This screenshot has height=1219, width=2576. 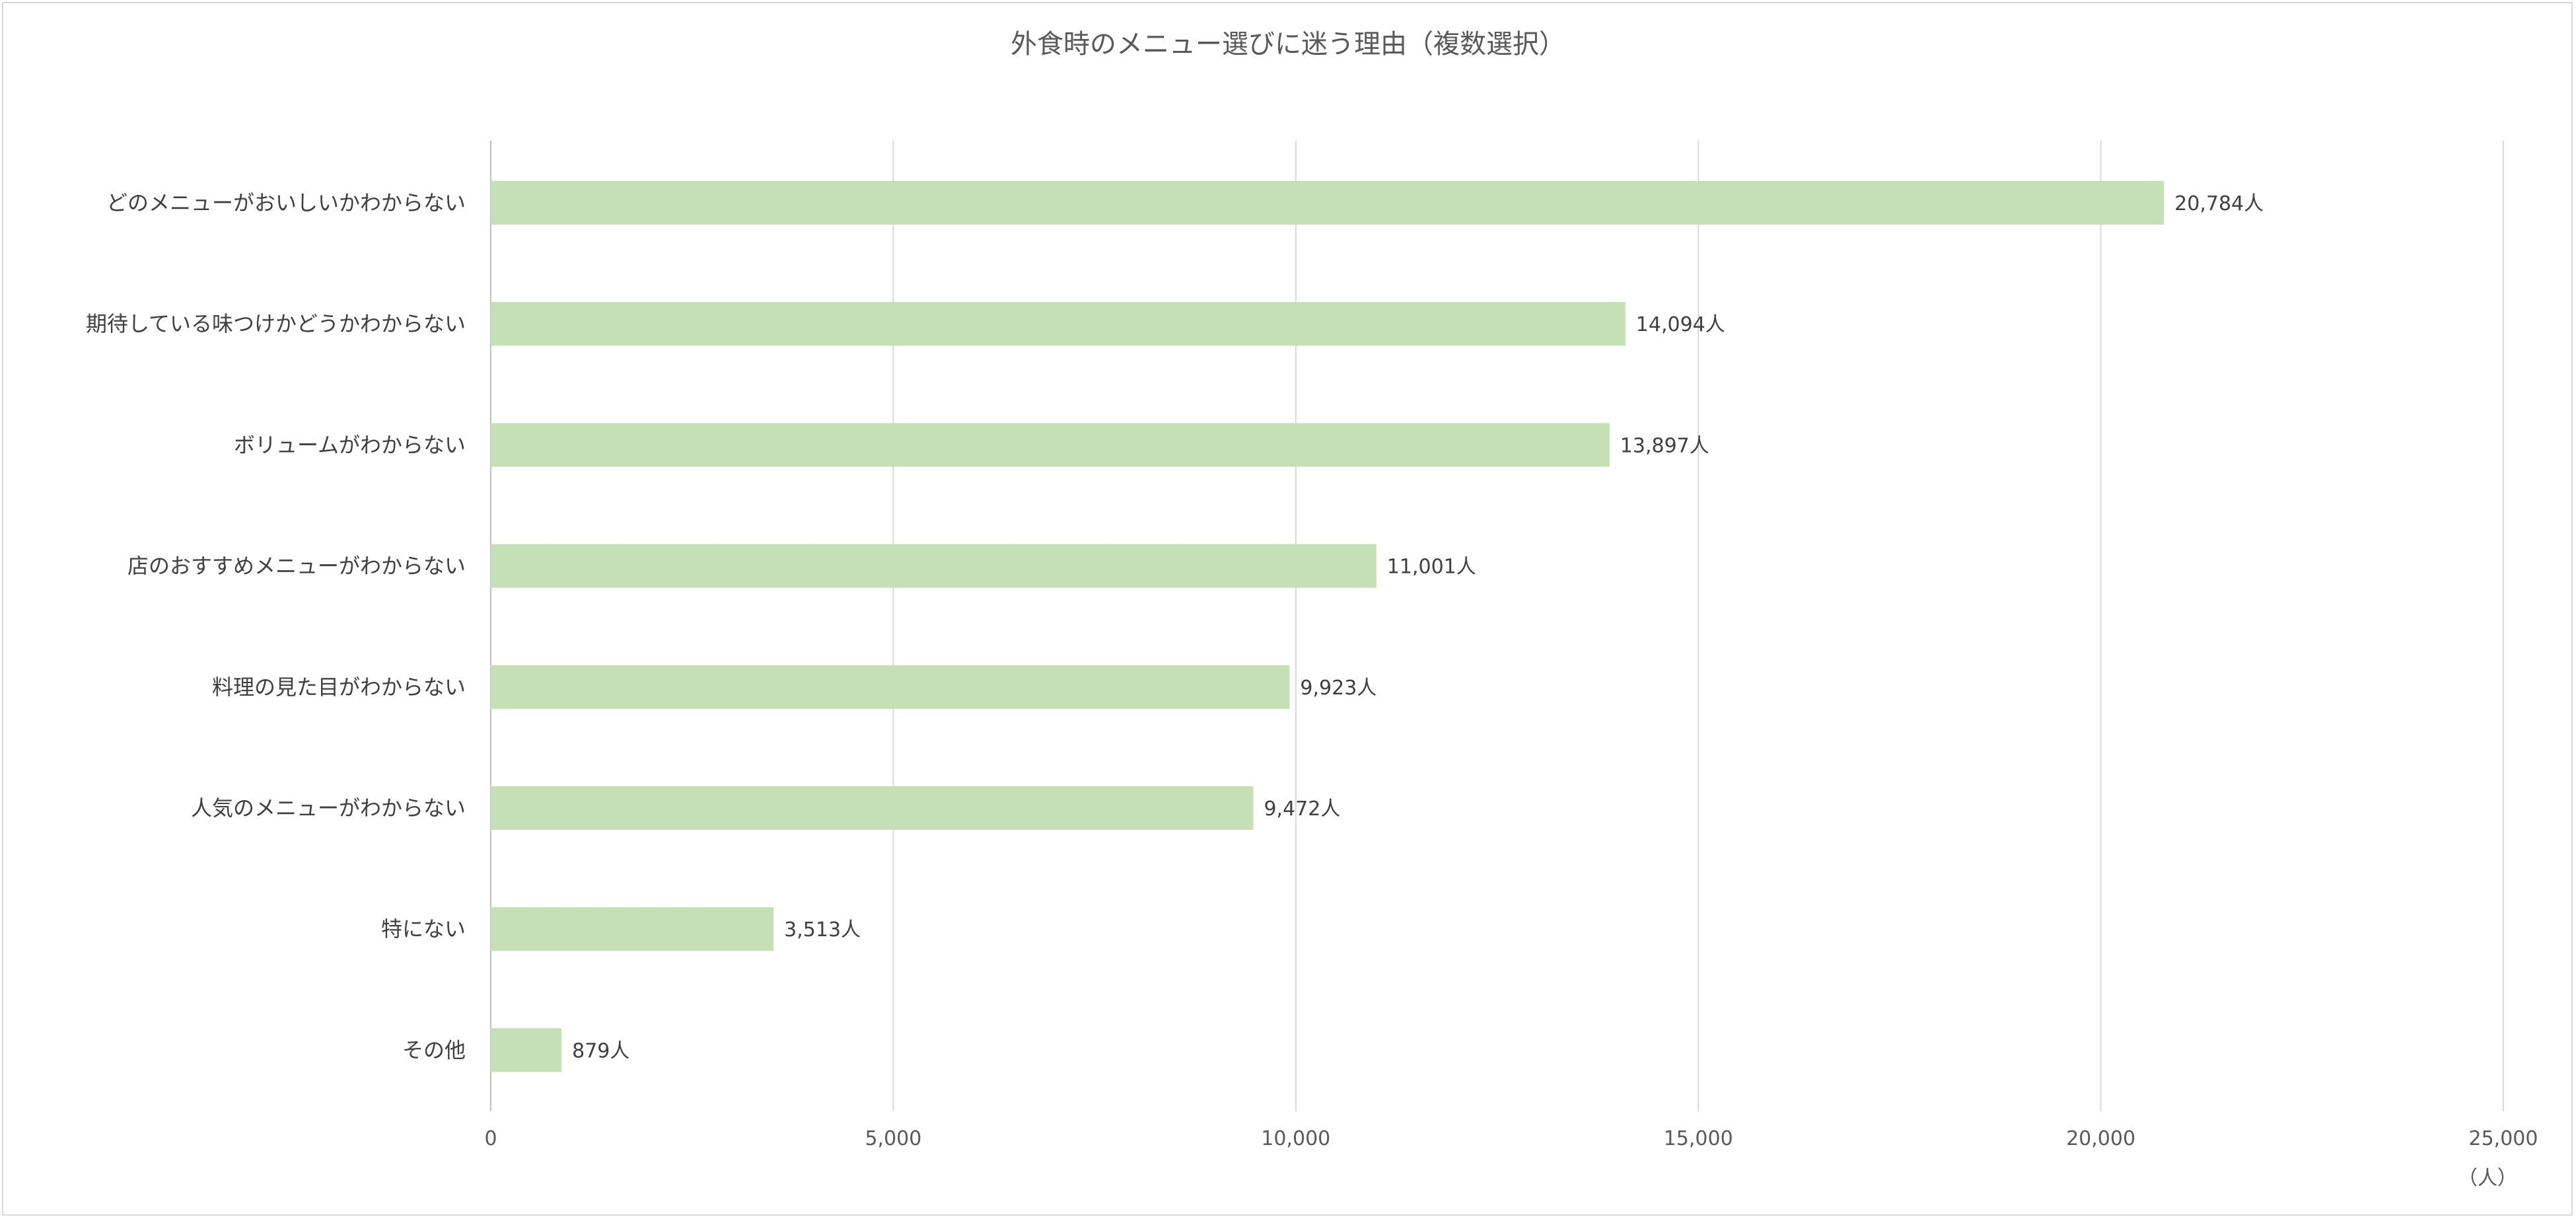 What do you see at coordinates (328, 808) in the screenshot?
I see `category-label: 人気のメニューがわからない` at bounding box center [328, 808].